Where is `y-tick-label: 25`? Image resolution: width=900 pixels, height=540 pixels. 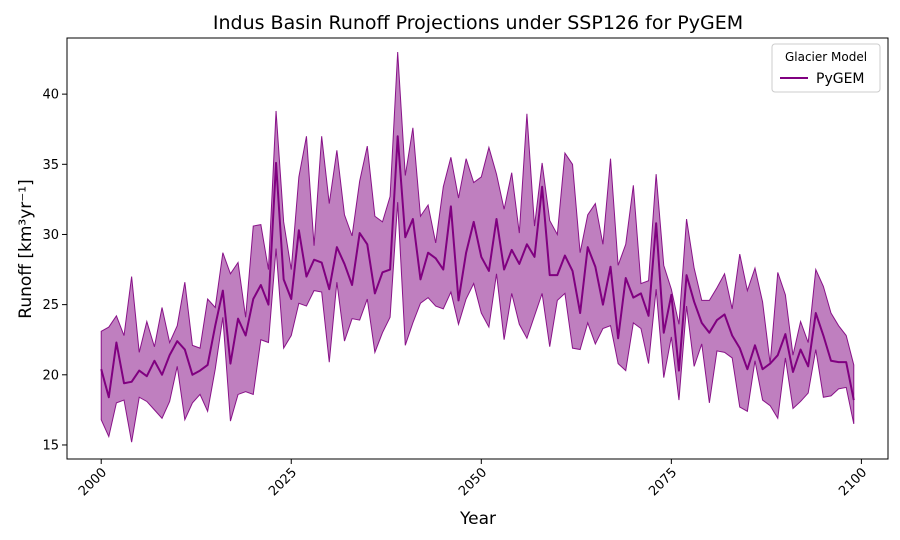
y-tick-label: 25 is located at coordinates (50, 305).